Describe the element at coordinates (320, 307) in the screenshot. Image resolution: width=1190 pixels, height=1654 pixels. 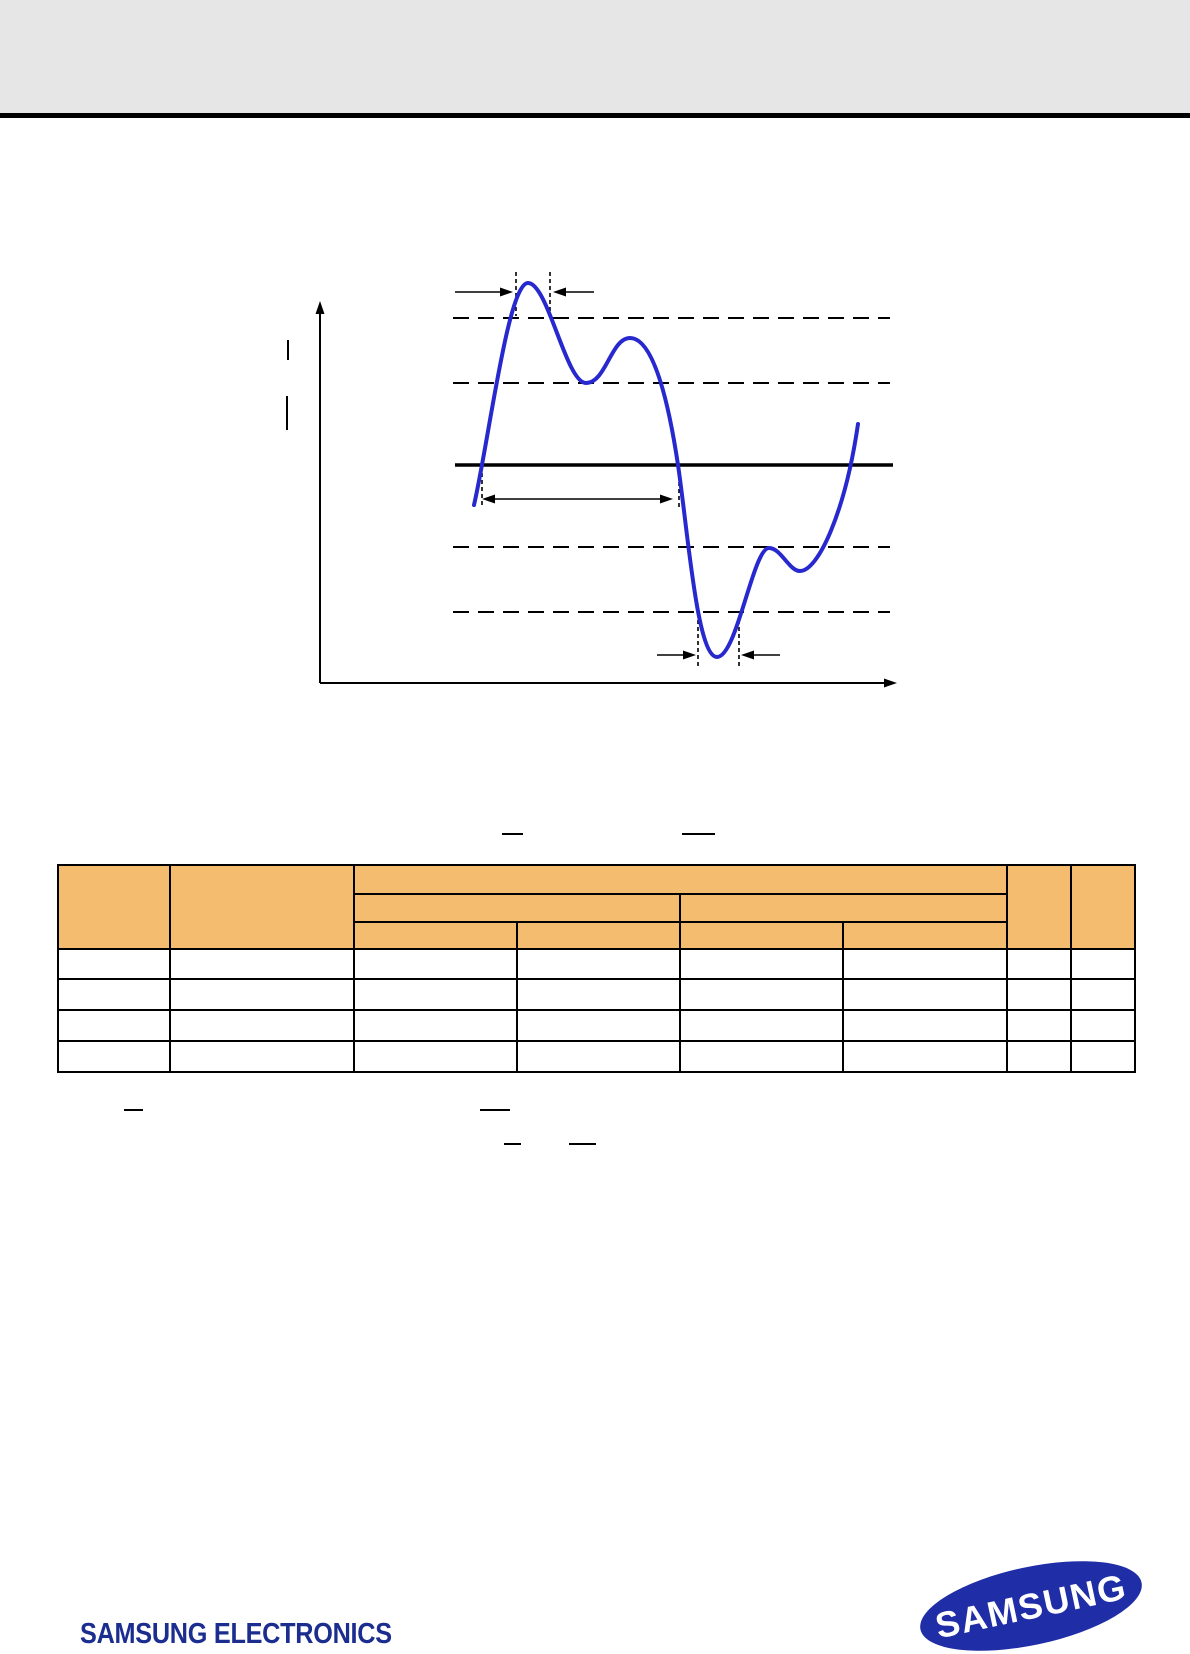
I see `arrowhead-up` at that location.